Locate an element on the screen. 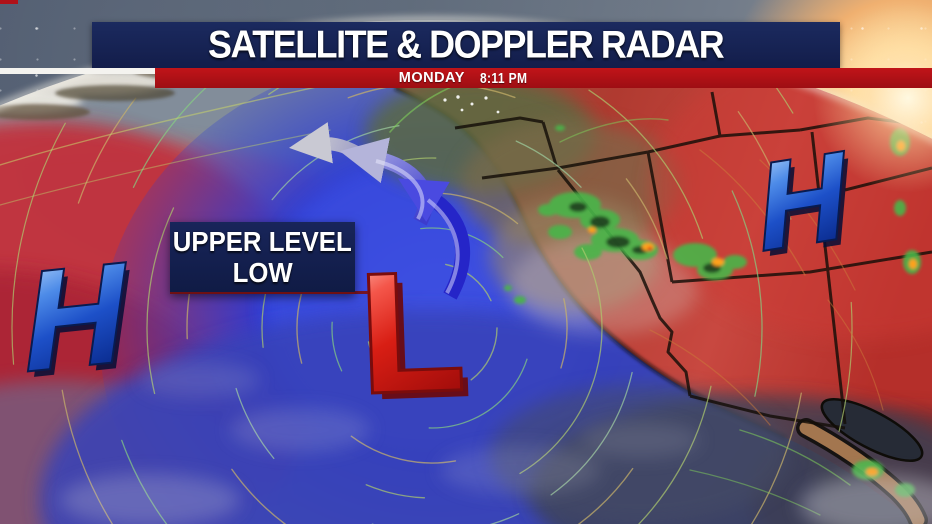 This screenshot has width=932, height=524. datetime-text: MONDAY 8:11 PM is located at coordinates (466, 78).